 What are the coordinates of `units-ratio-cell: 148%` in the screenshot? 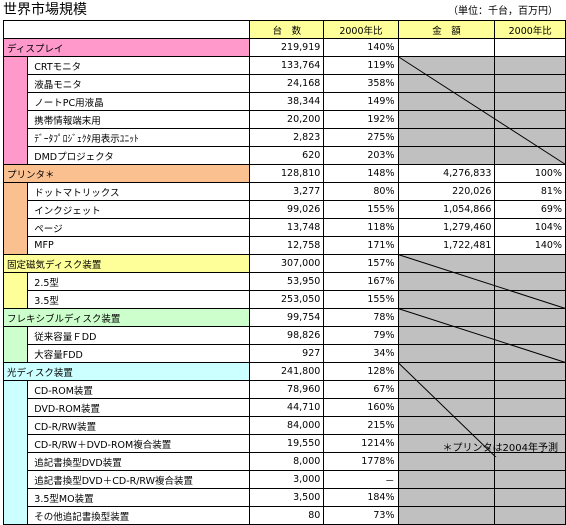 It's located at (361, 173).